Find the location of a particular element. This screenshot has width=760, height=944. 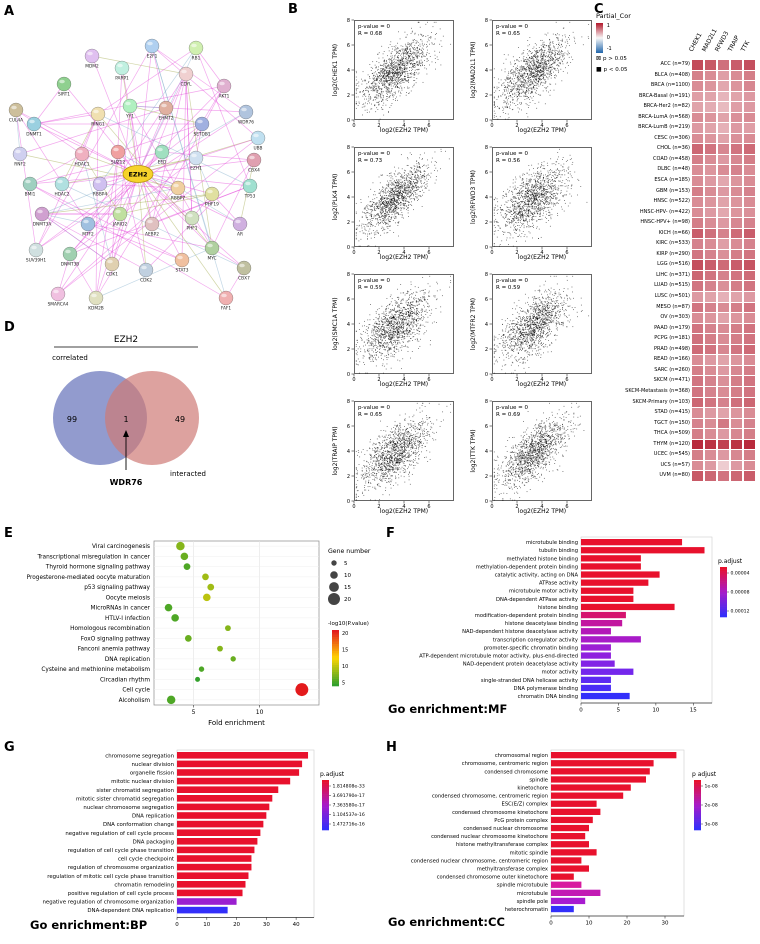

network-node: CUL4A is located at coordinates (16, 113).